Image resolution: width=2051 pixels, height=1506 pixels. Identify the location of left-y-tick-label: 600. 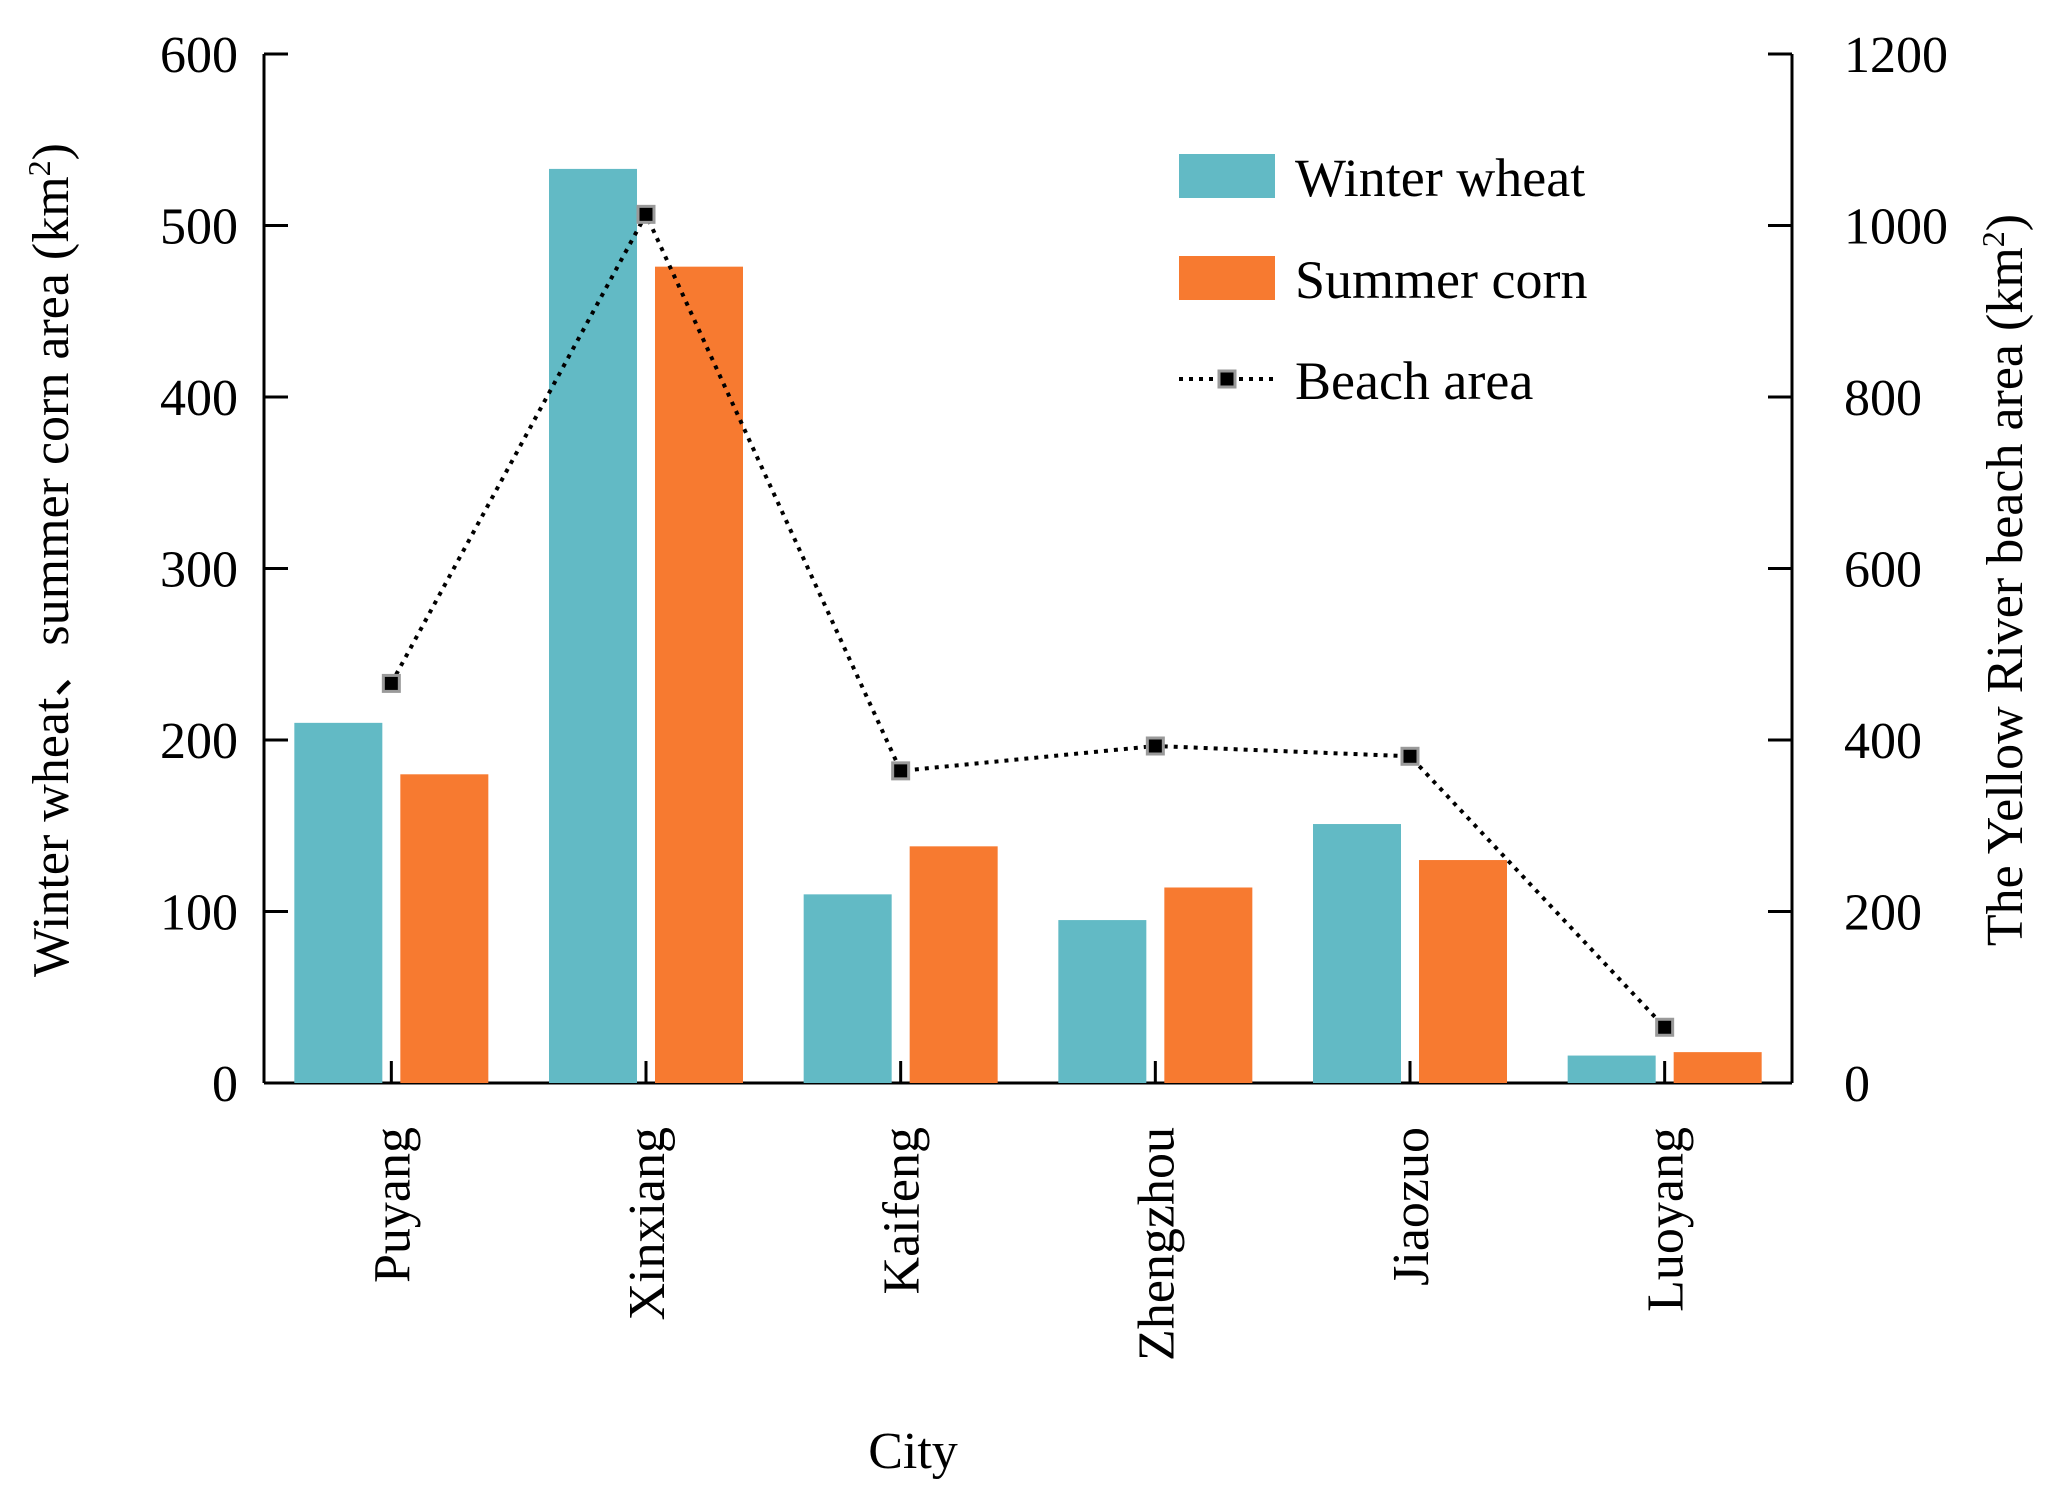
(199, 55).